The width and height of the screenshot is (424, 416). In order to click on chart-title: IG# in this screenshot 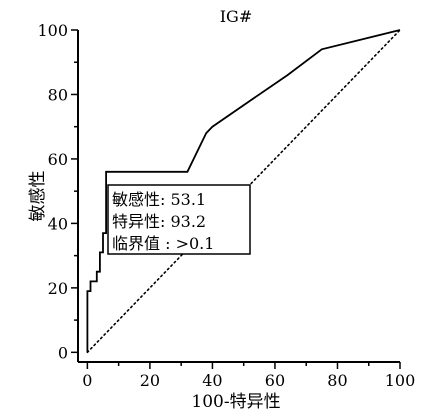, I will do `click(236, 16)`.